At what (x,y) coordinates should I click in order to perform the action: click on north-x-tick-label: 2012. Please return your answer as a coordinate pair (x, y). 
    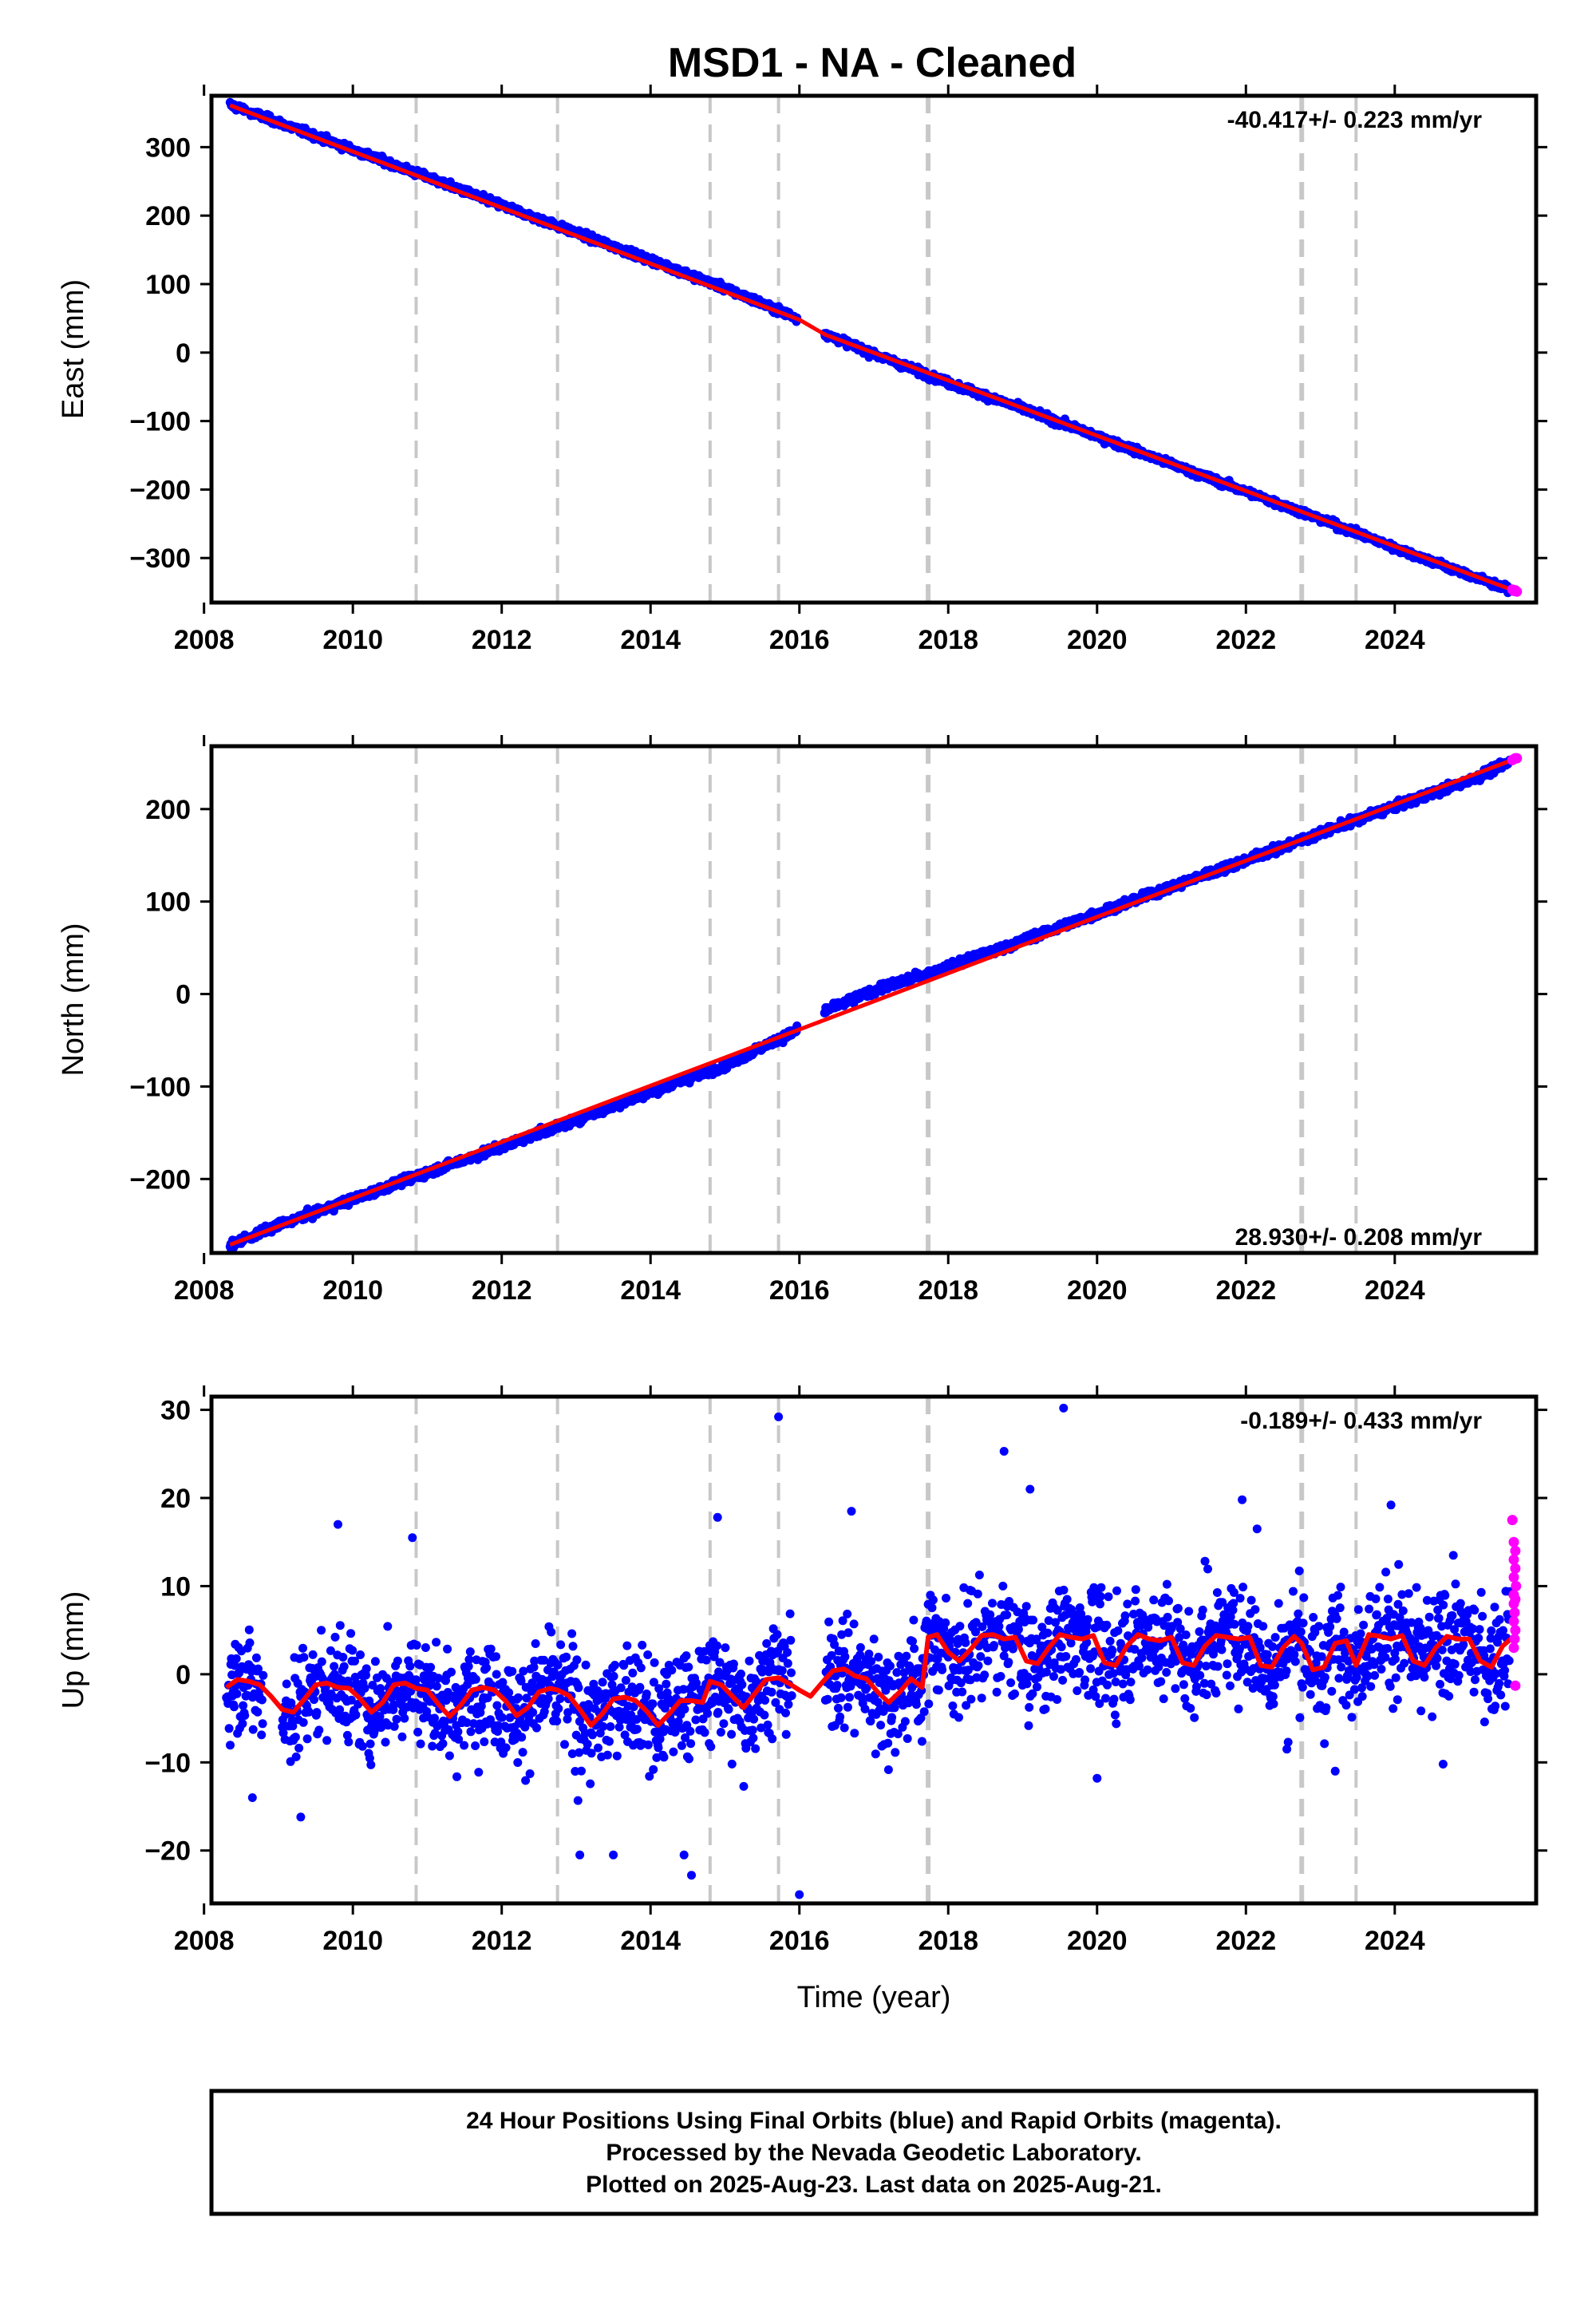
    Looking at the image, I should click on (502, 1290).